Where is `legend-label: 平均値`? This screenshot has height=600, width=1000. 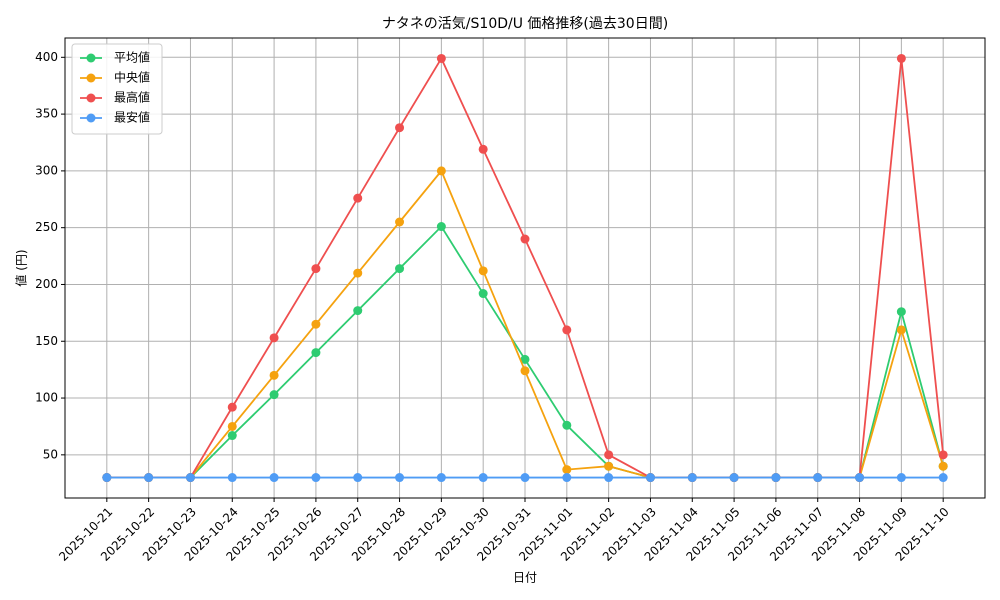 legend-label: 平均値 is located at coordinates (132, 57).